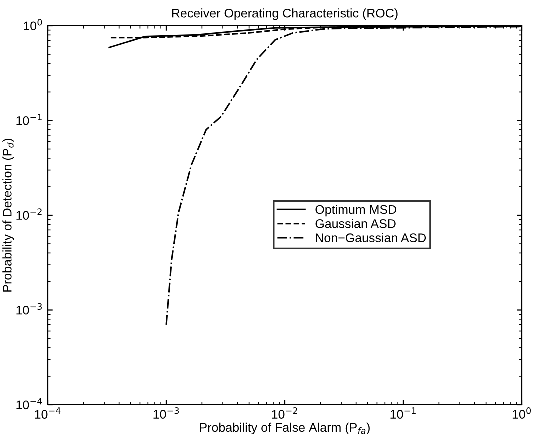 This screenshot has height=440, width=537. I want to click on x-tick-label: 10$^{−3}$, so click(167, 413).